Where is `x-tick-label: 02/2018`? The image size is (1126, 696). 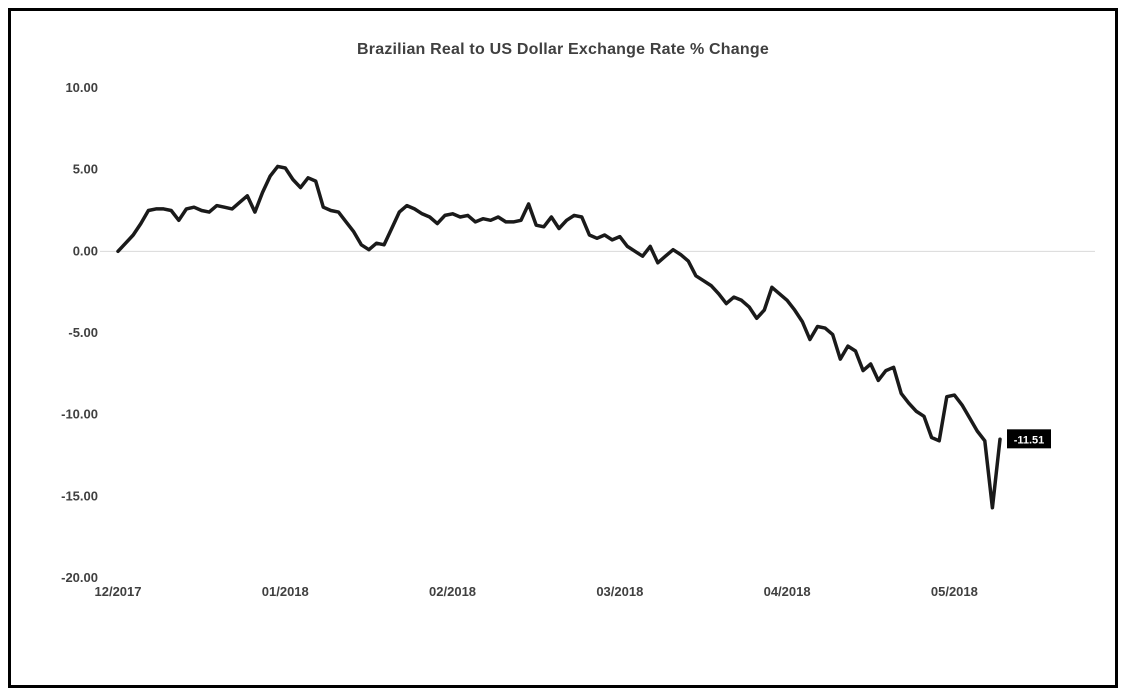
x-tick-label: 02/2018 is located at coordinates (452, 591).